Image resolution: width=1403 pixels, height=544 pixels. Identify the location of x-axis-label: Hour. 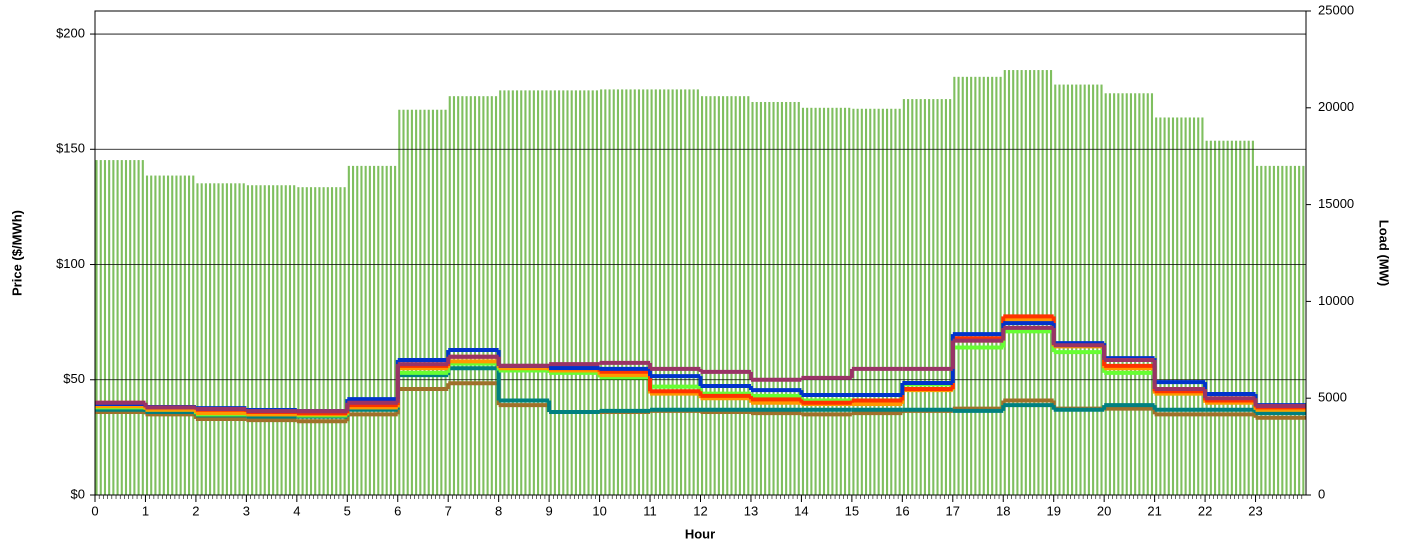
(700, 533).